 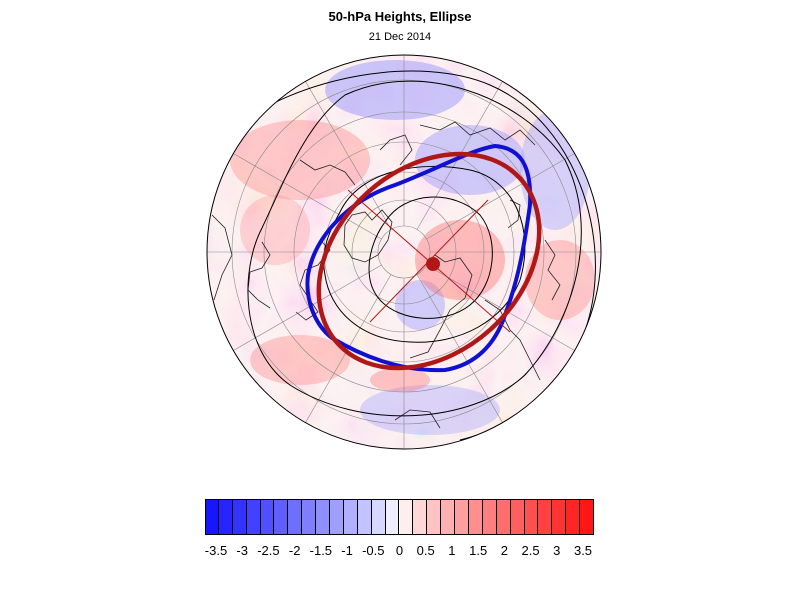 I want to click on color-scale-frame, so click(x=399, y=517).